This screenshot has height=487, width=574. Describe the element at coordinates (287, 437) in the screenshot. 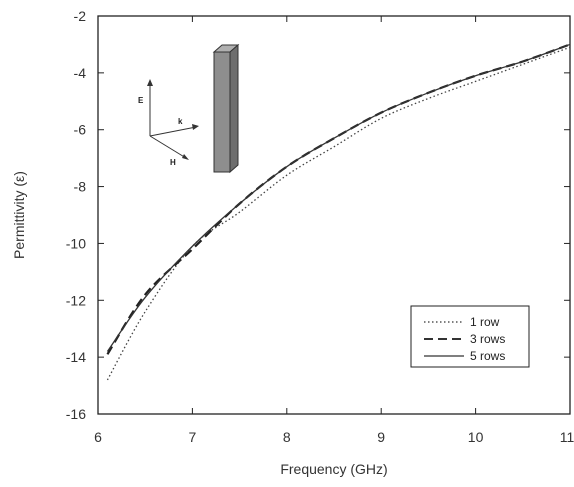

I see `x-tick-label-8: 8` at that location.